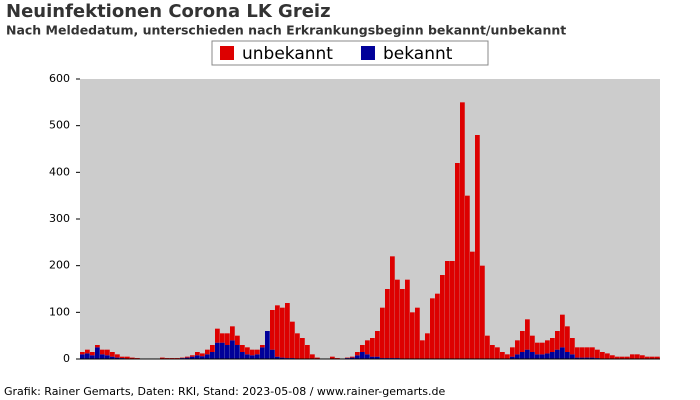 The width and height of the screenshot is (700, 400). I want to click on legend-label: unbekannt, so click(287, 54).